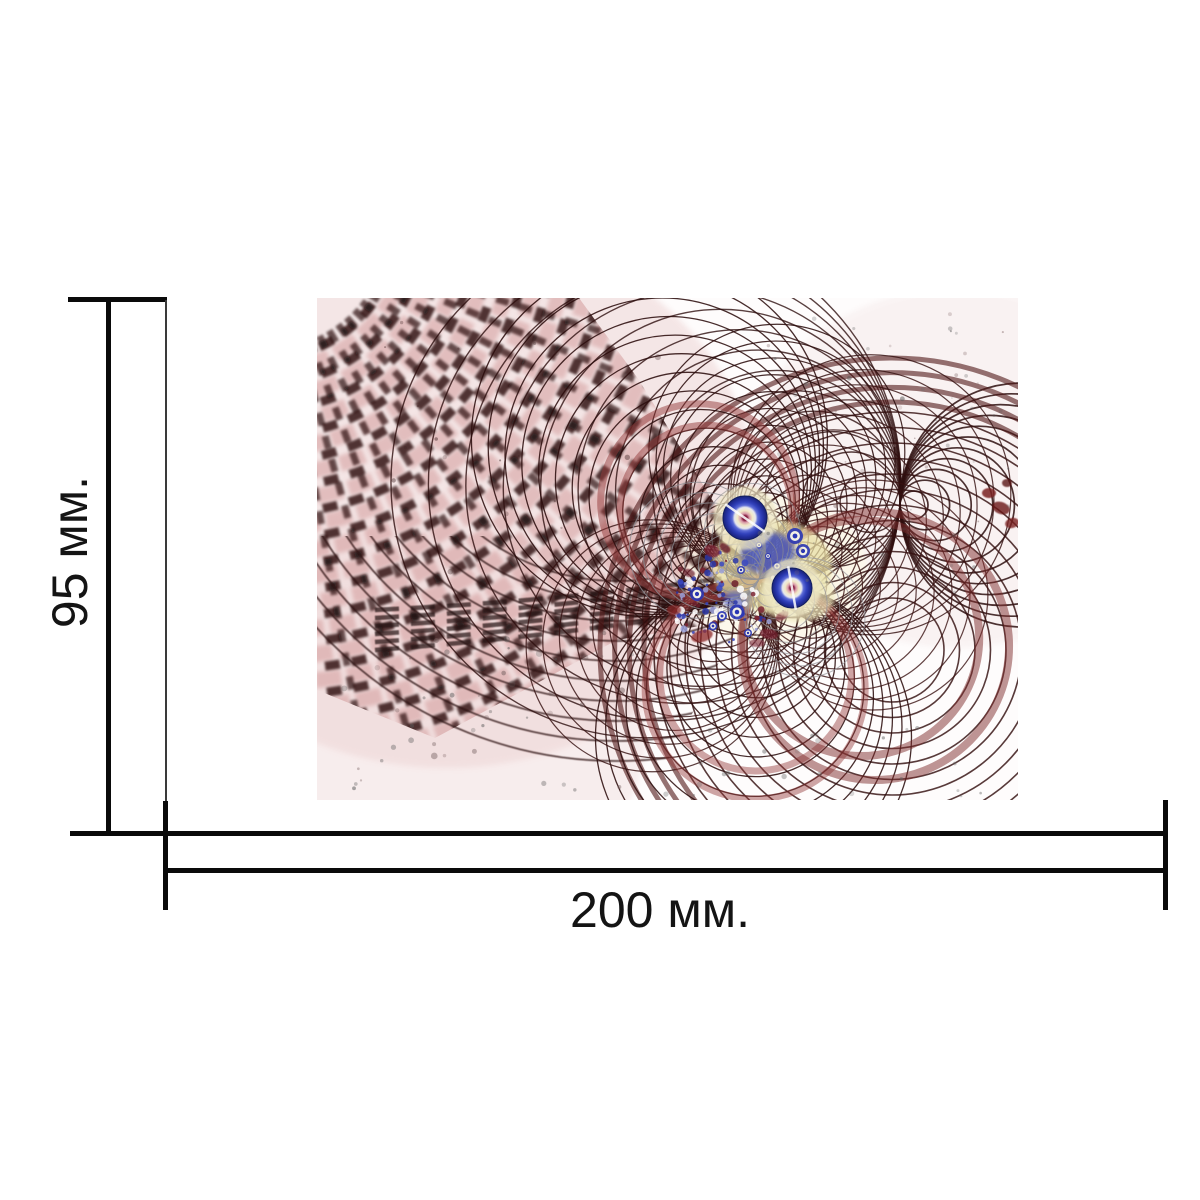 The height and width of the screenshot is (1200, 1200). What do you see at coordinates (660, 910) in the screenshot?
I see `width-dimension-label: 200 мм.` at bounding box center [660, 910].